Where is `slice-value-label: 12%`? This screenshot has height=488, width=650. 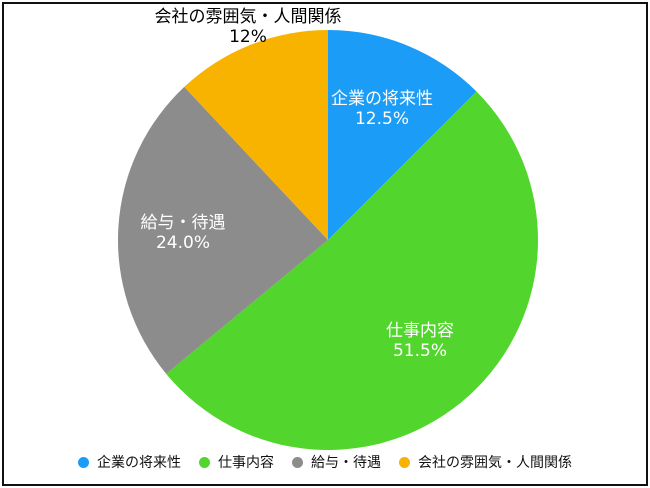 slice-value-label: 12% is located at coordinates (248, 37).